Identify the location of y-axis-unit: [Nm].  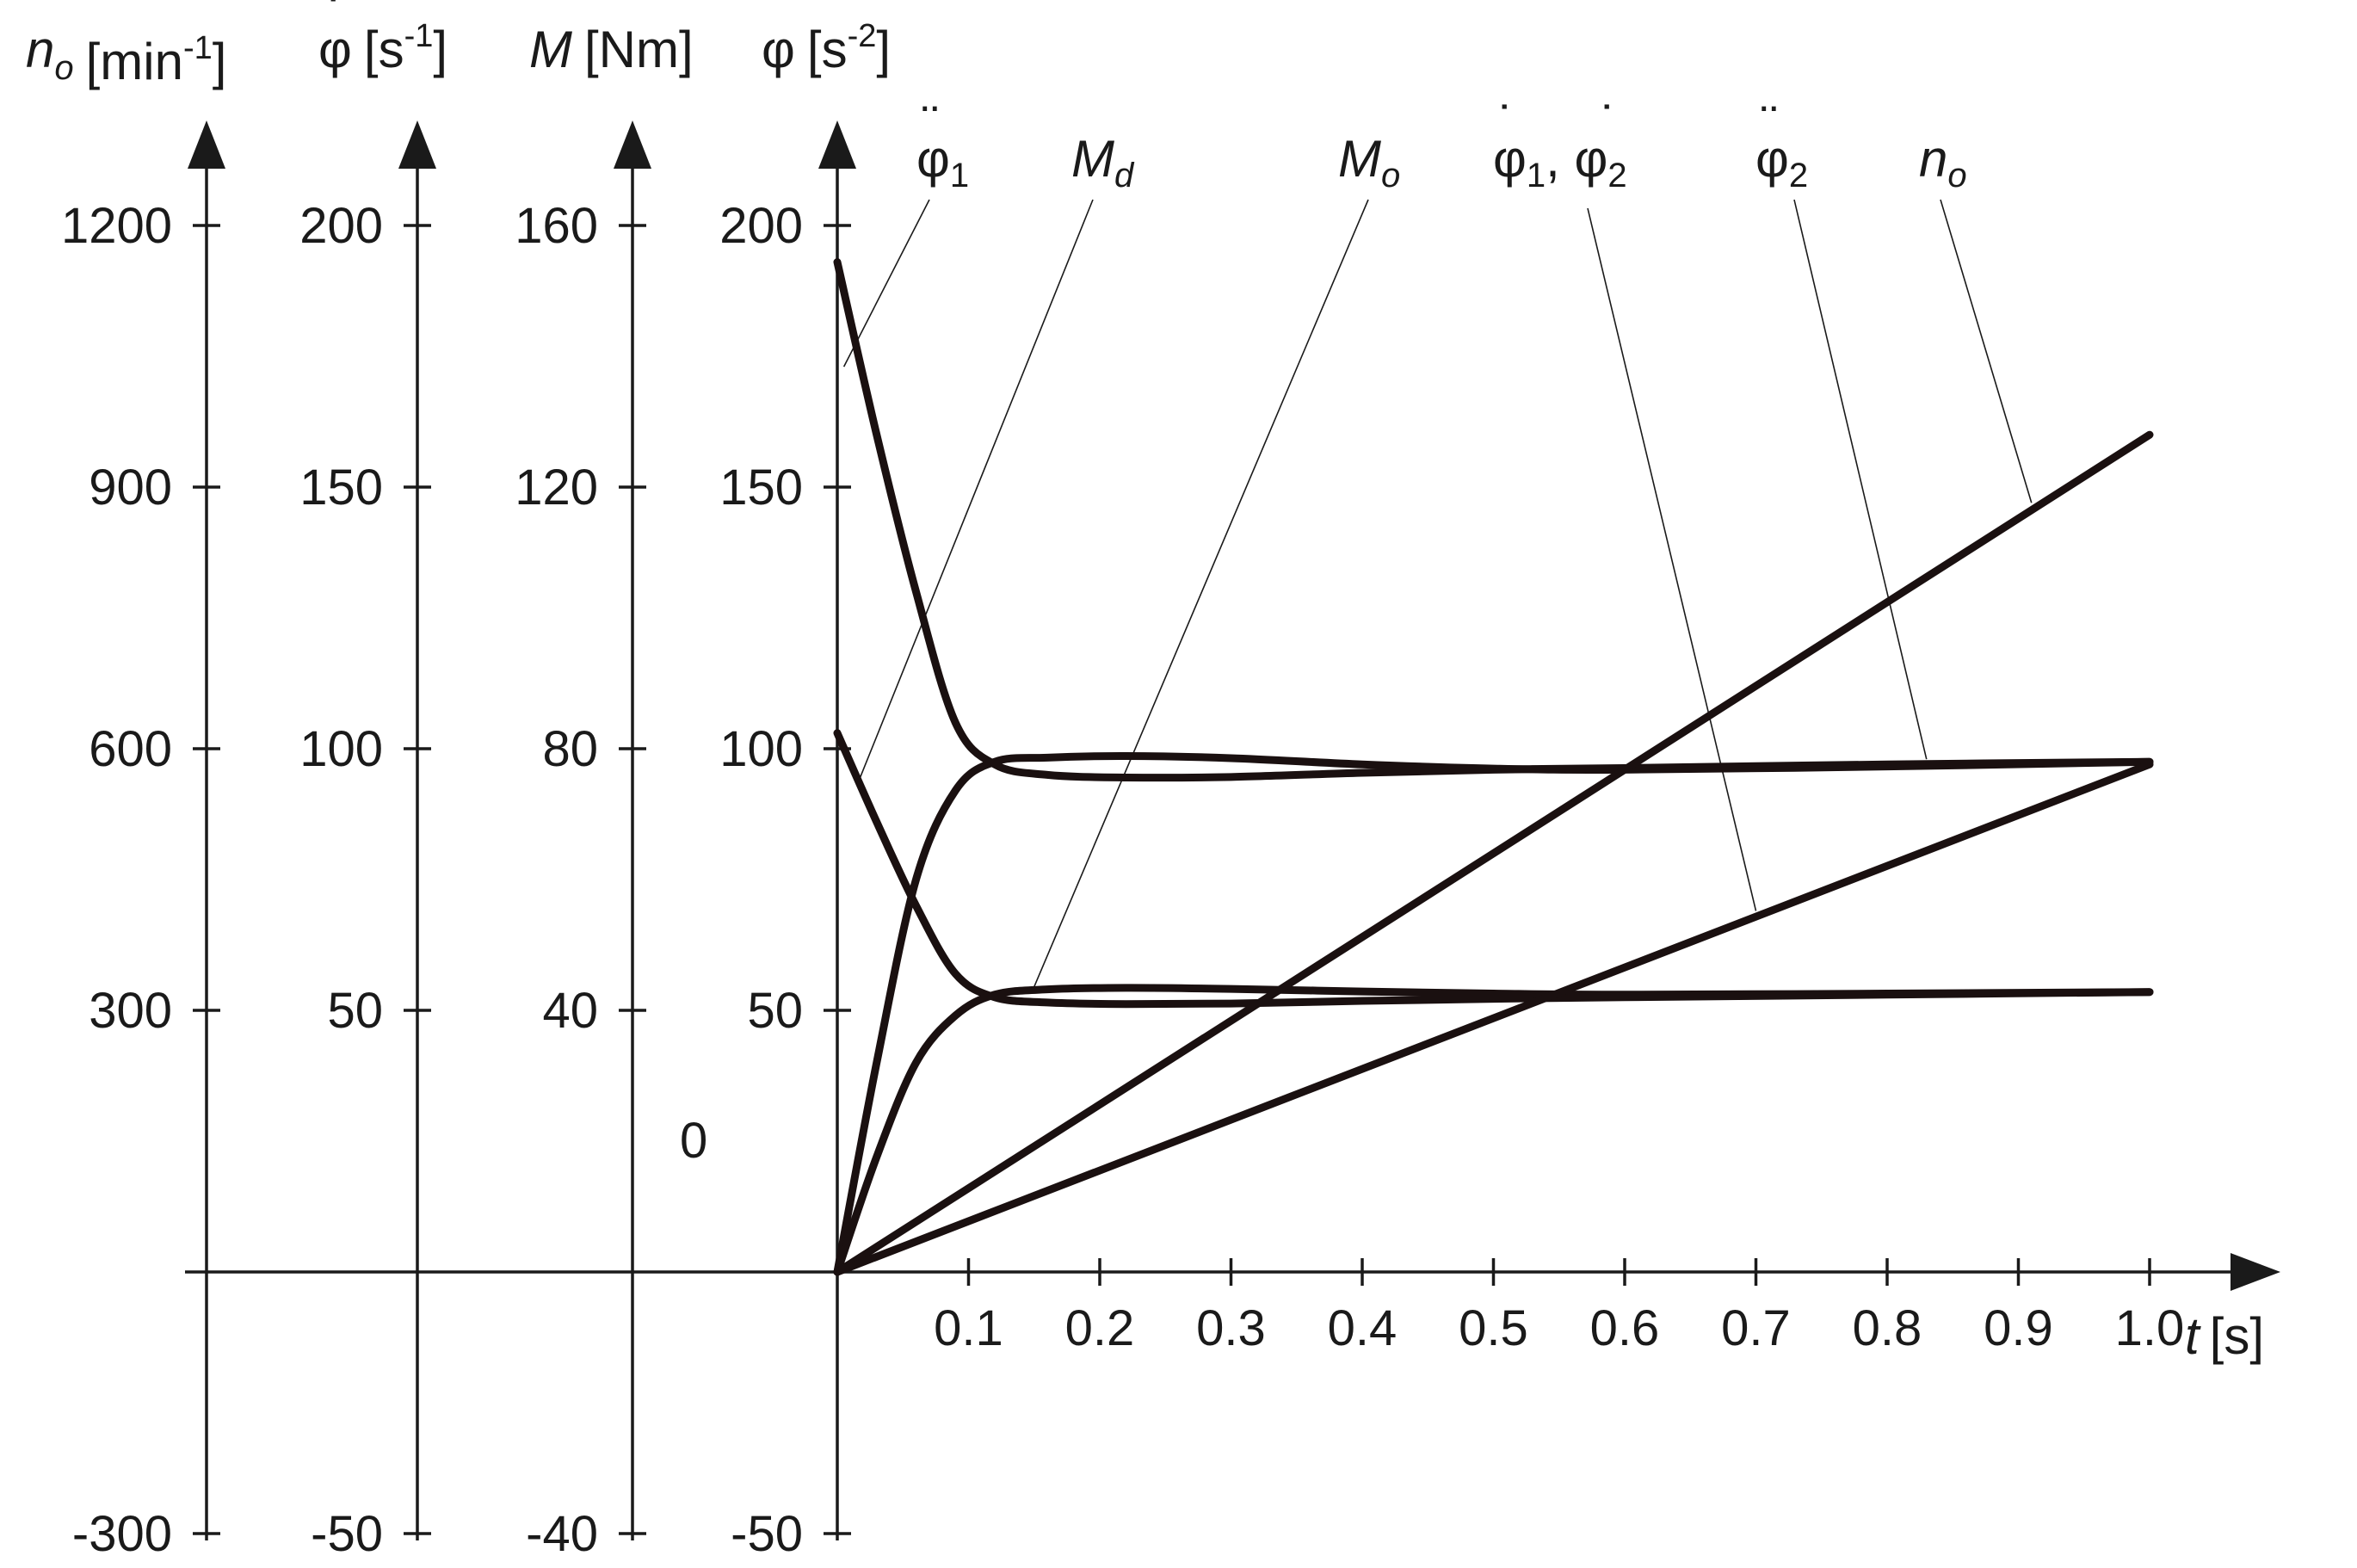
(639, 50).